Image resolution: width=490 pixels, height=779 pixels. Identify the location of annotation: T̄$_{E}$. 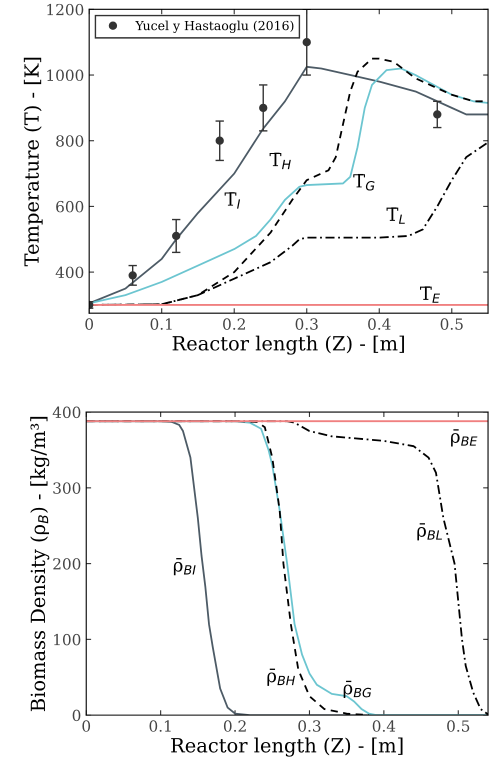
(430, 294).